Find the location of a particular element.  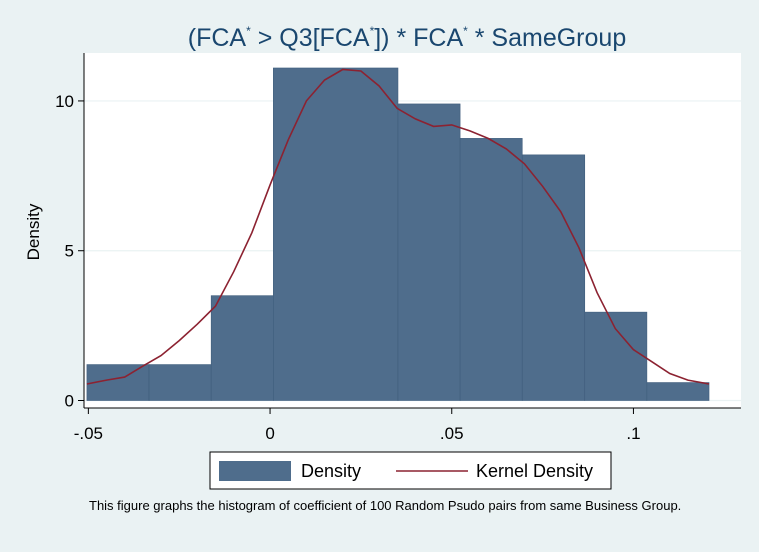

legend-density-label: Density is located at coordinates (331, 471).